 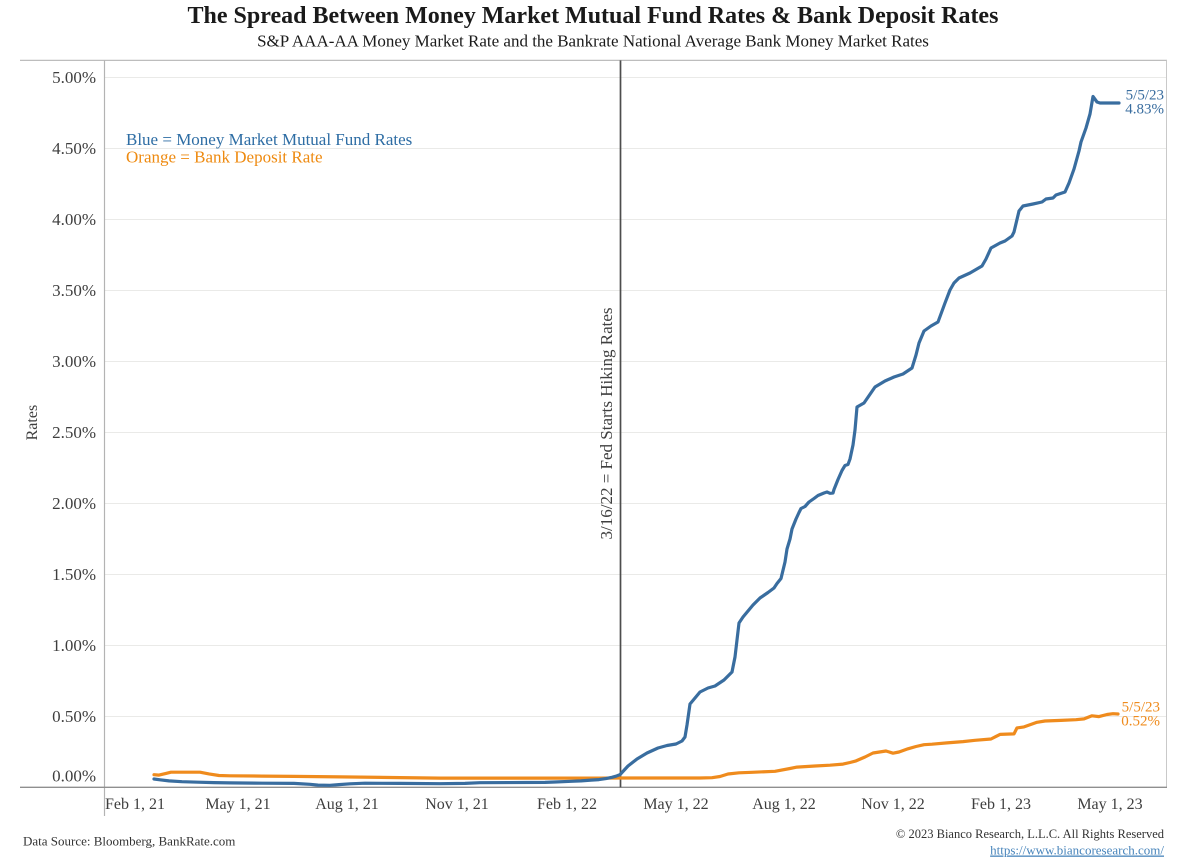 What do you see at coordinates (893, 804) in the screenshot?
I see `svg-text: Nov 1, 22` at bounding box center [893, 804].